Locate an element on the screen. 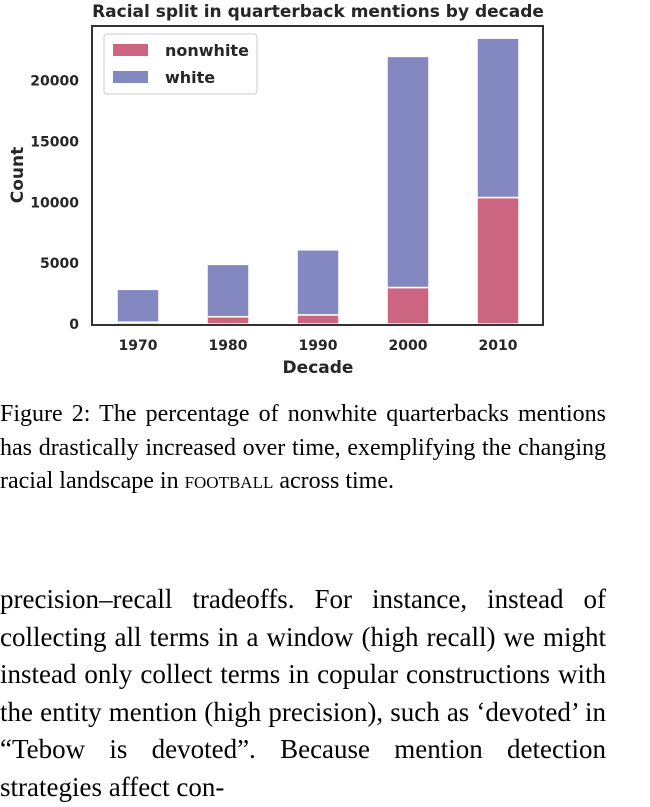 This screenshot has height=807, width=650. y-tick-label: 15000 is located at coordinates (54, 143).